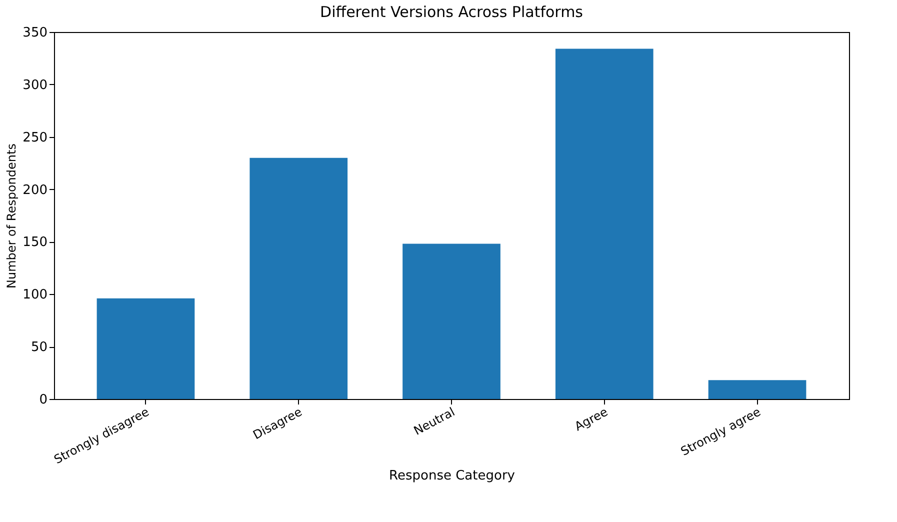 Image resolution: width=897 pixels, height=522 pixels. What do you see at coordinates (11, 216) in the screenshot?
I see `y-axis-title: Number of Respondents` at bounding box center [11, 216].